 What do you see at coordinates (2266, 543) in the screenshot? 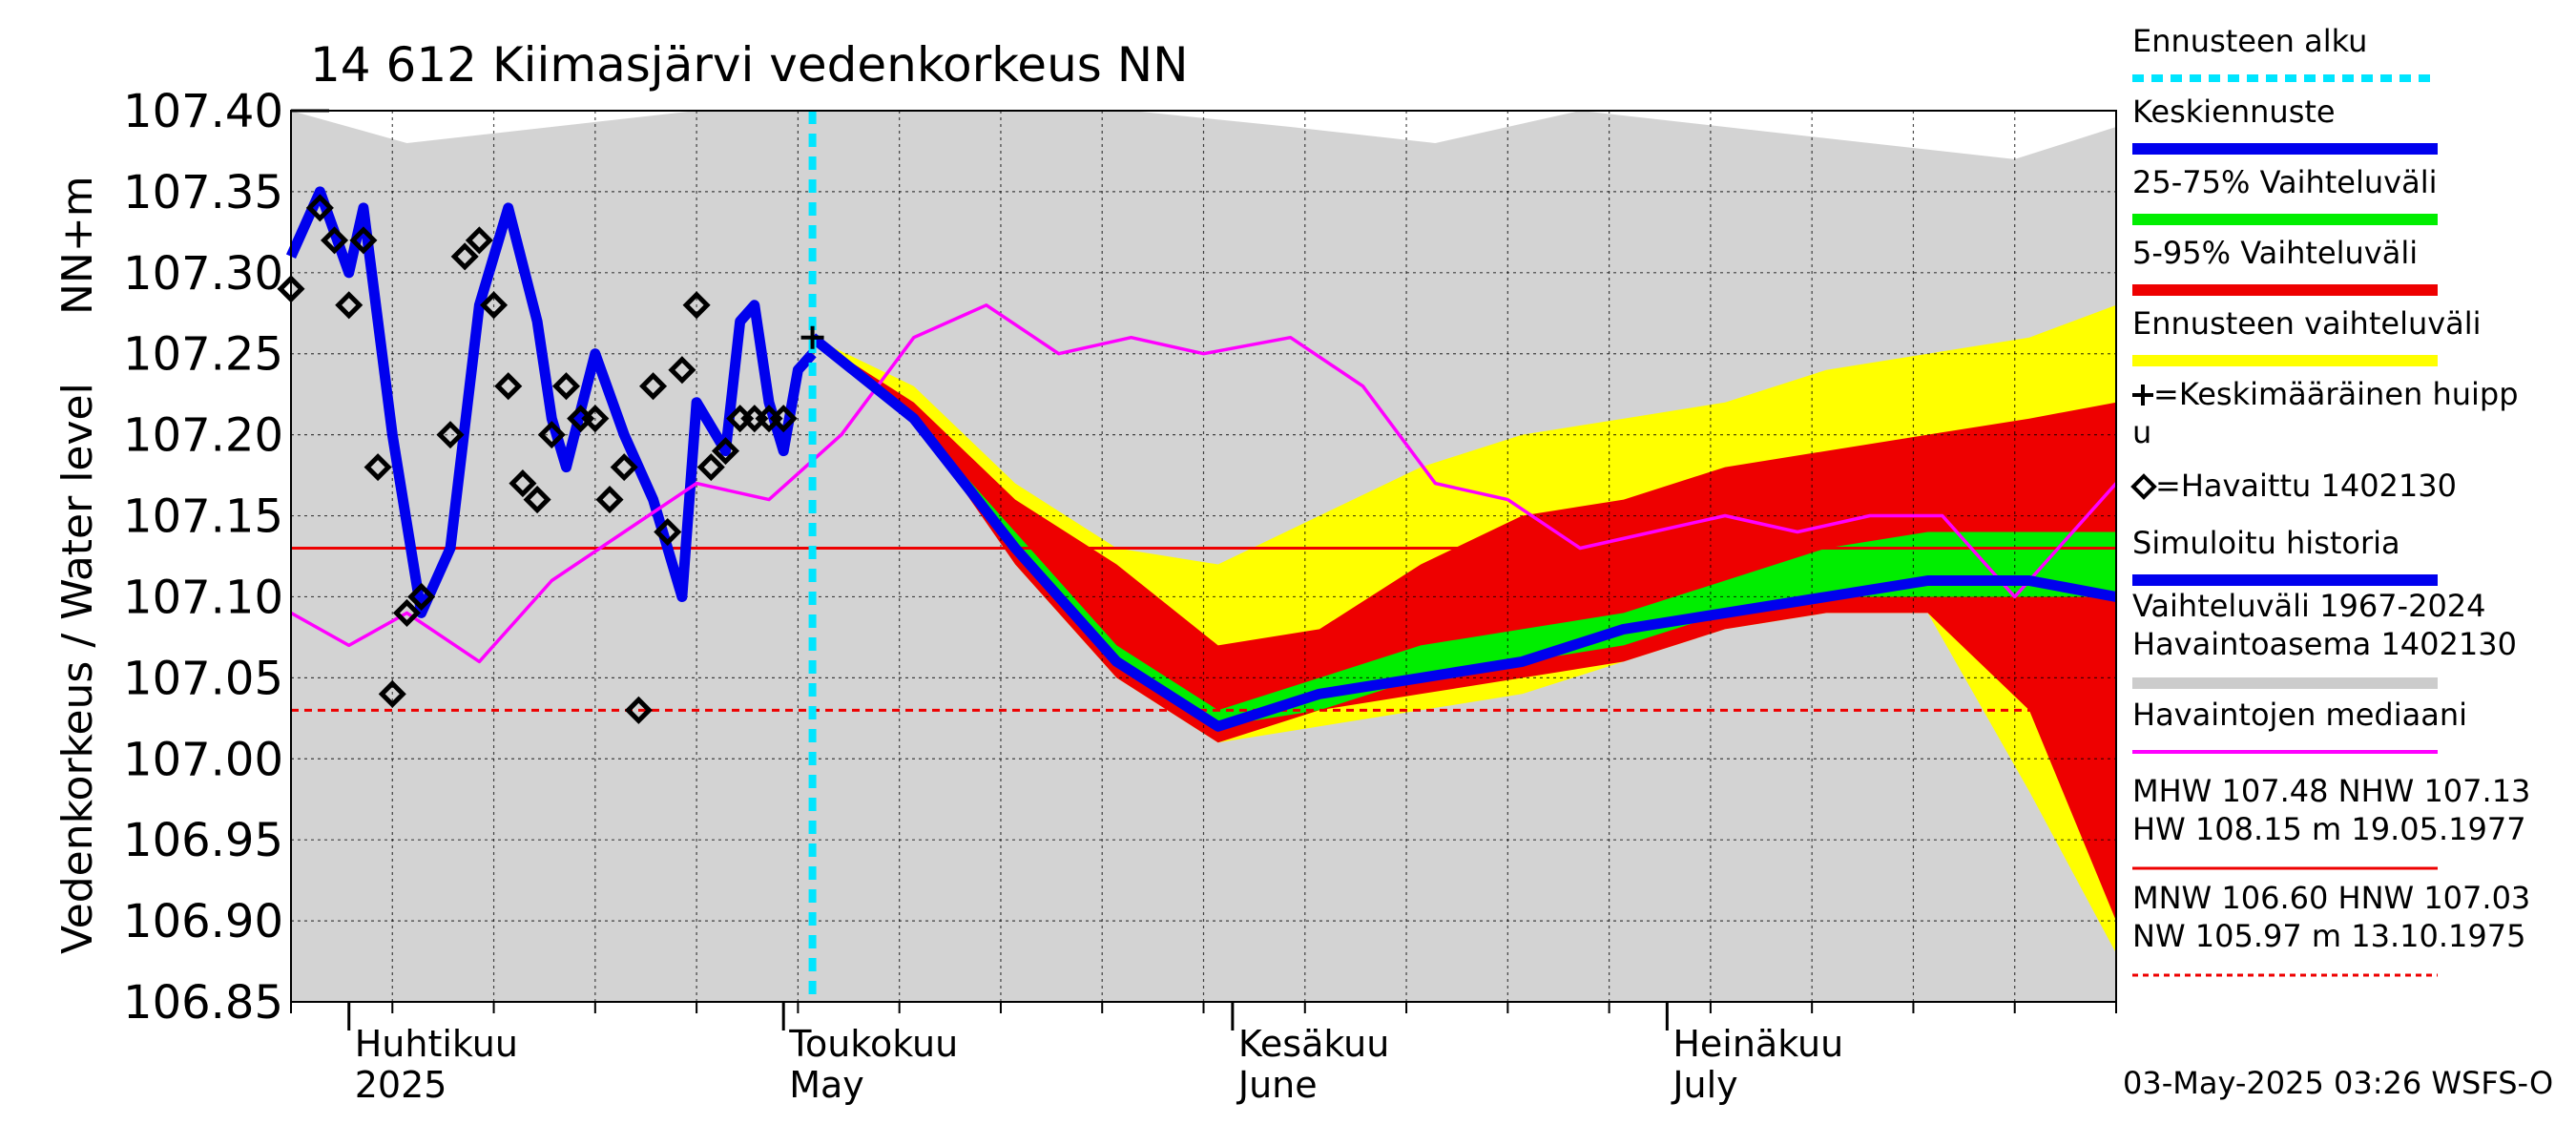
I see `legend-label: Simuloitu historia` at bounding box center [2266, 543].